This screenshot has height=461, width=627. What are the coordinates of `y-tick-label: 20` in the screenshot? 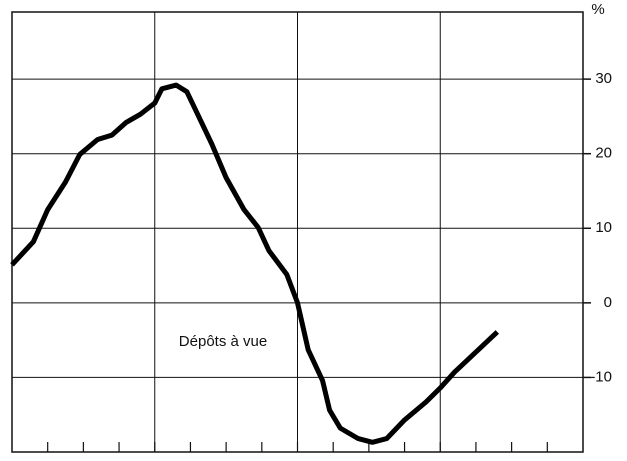 It's located at (603, 153).